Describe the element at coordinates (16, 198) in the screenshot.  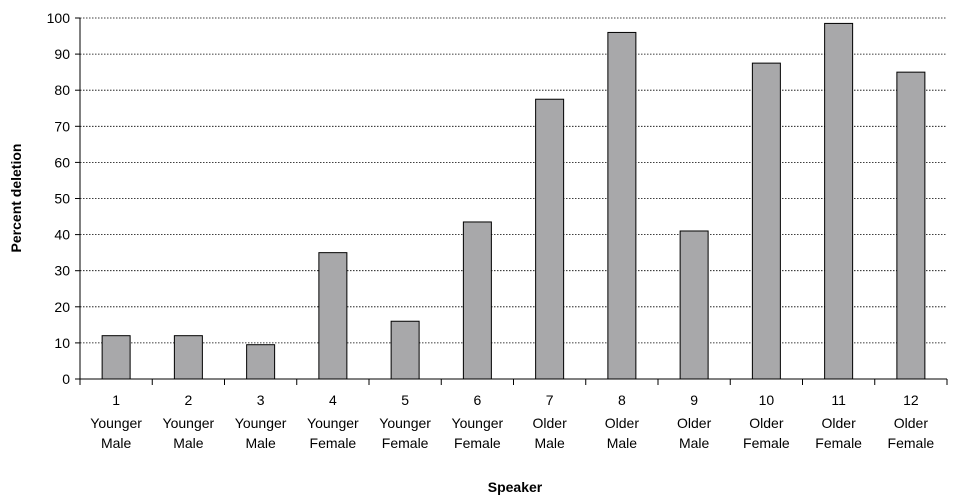
I see `y-axis-title: Percent deletion` at that location.